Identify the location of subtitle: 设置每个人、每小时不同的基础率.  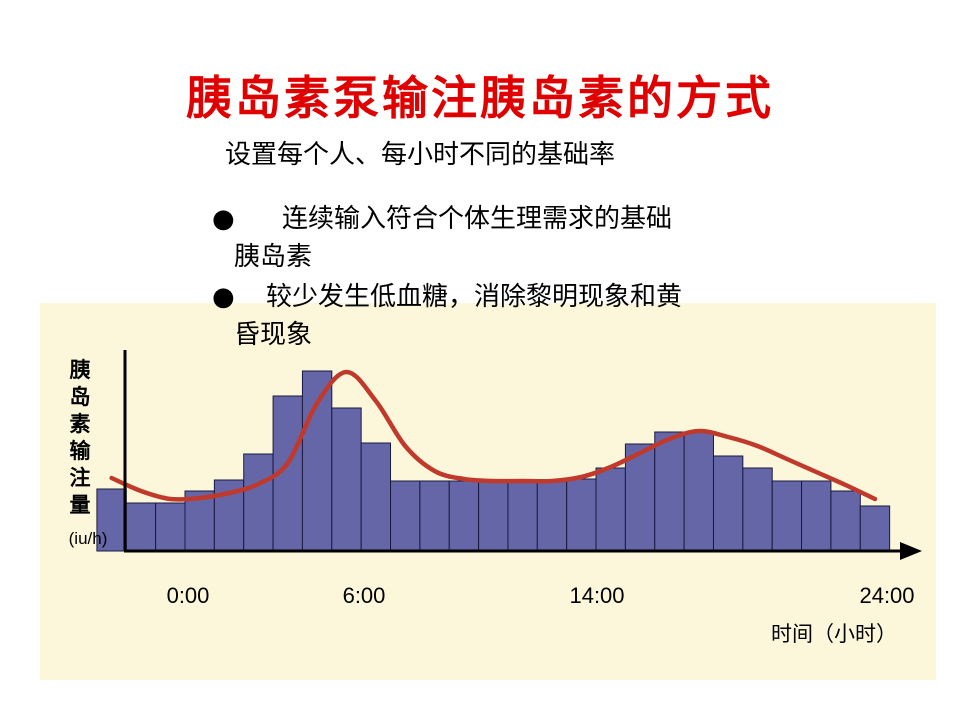
(420, 155).